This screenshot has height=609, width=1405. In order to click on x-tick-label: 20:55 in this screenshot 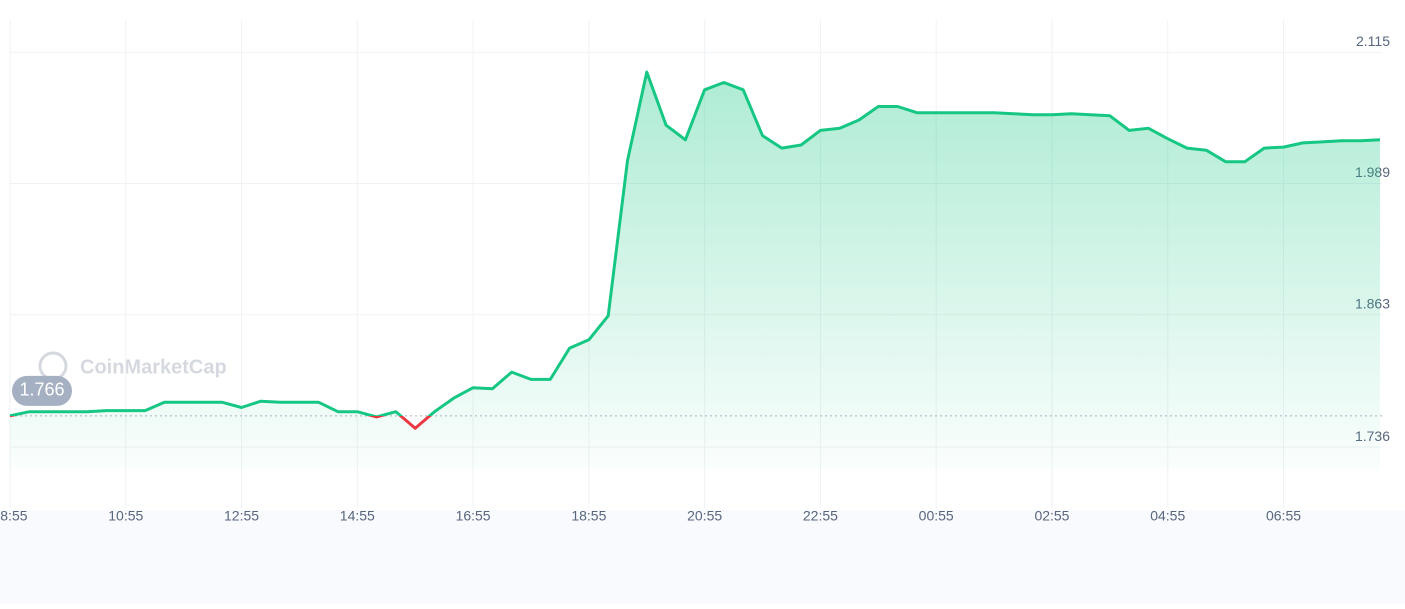, I will do `click(704, 516)`.